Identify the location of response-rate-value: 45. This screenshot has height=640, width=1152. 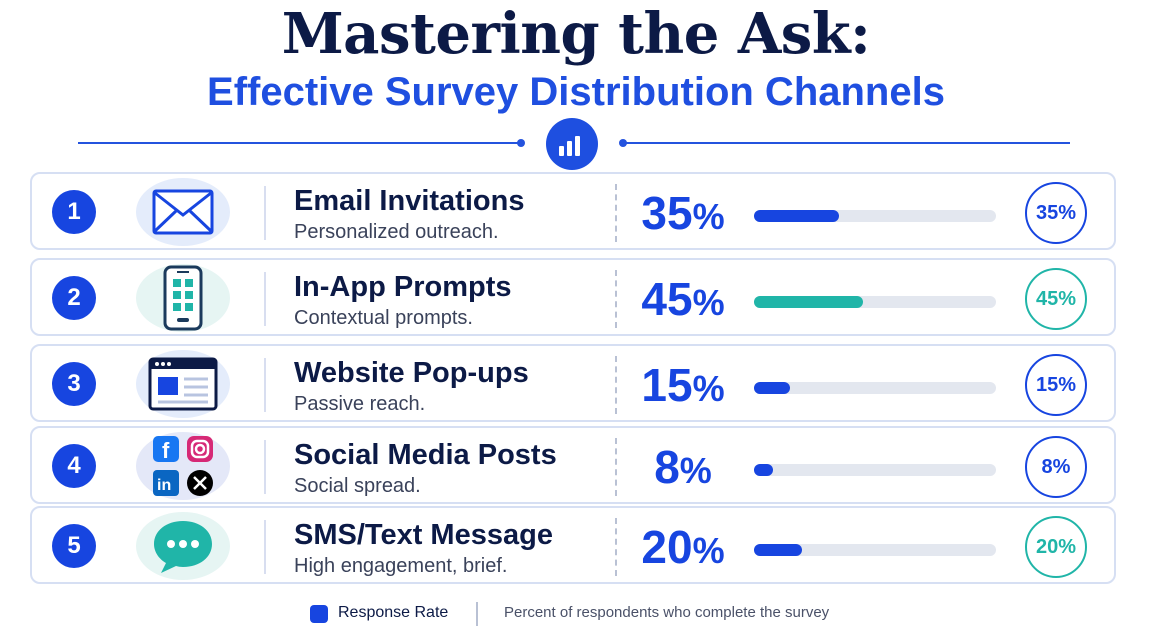
(667, 299).